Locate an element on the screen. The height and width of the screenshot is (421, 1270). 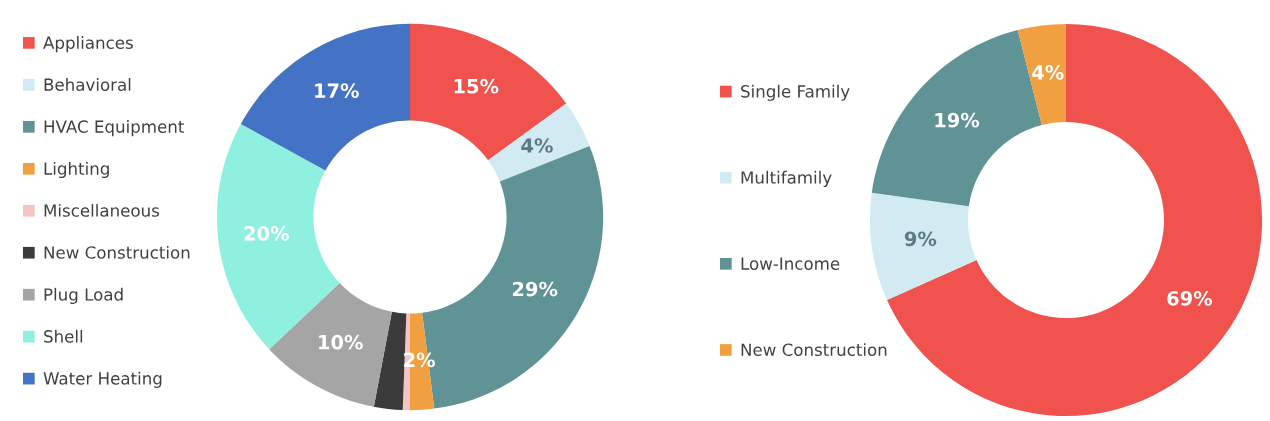
legend-label: Lighting is located at coordinates (76, 170).